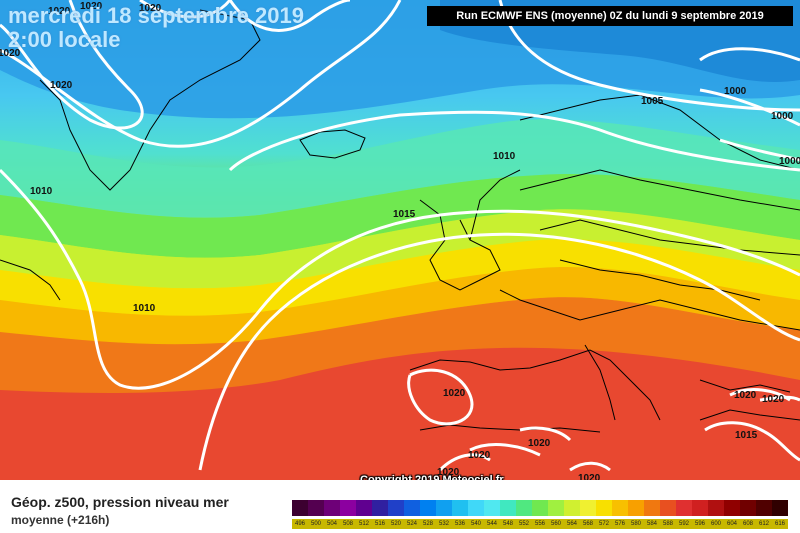 The height and width of the screenshot is (533, 800). Describe the element at coordinates (331, 524) in the screenshot. I see `color-scale-label: 504` at that location.